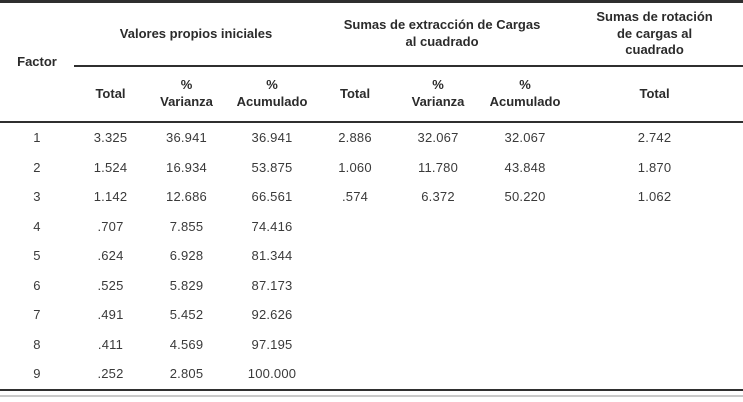 The height and width of the screenshot is (402, 743). What do you see at coordinates (110, 167) in the screenshot?
I see `value-cell: 1.524` at bounding box center [110, 167].